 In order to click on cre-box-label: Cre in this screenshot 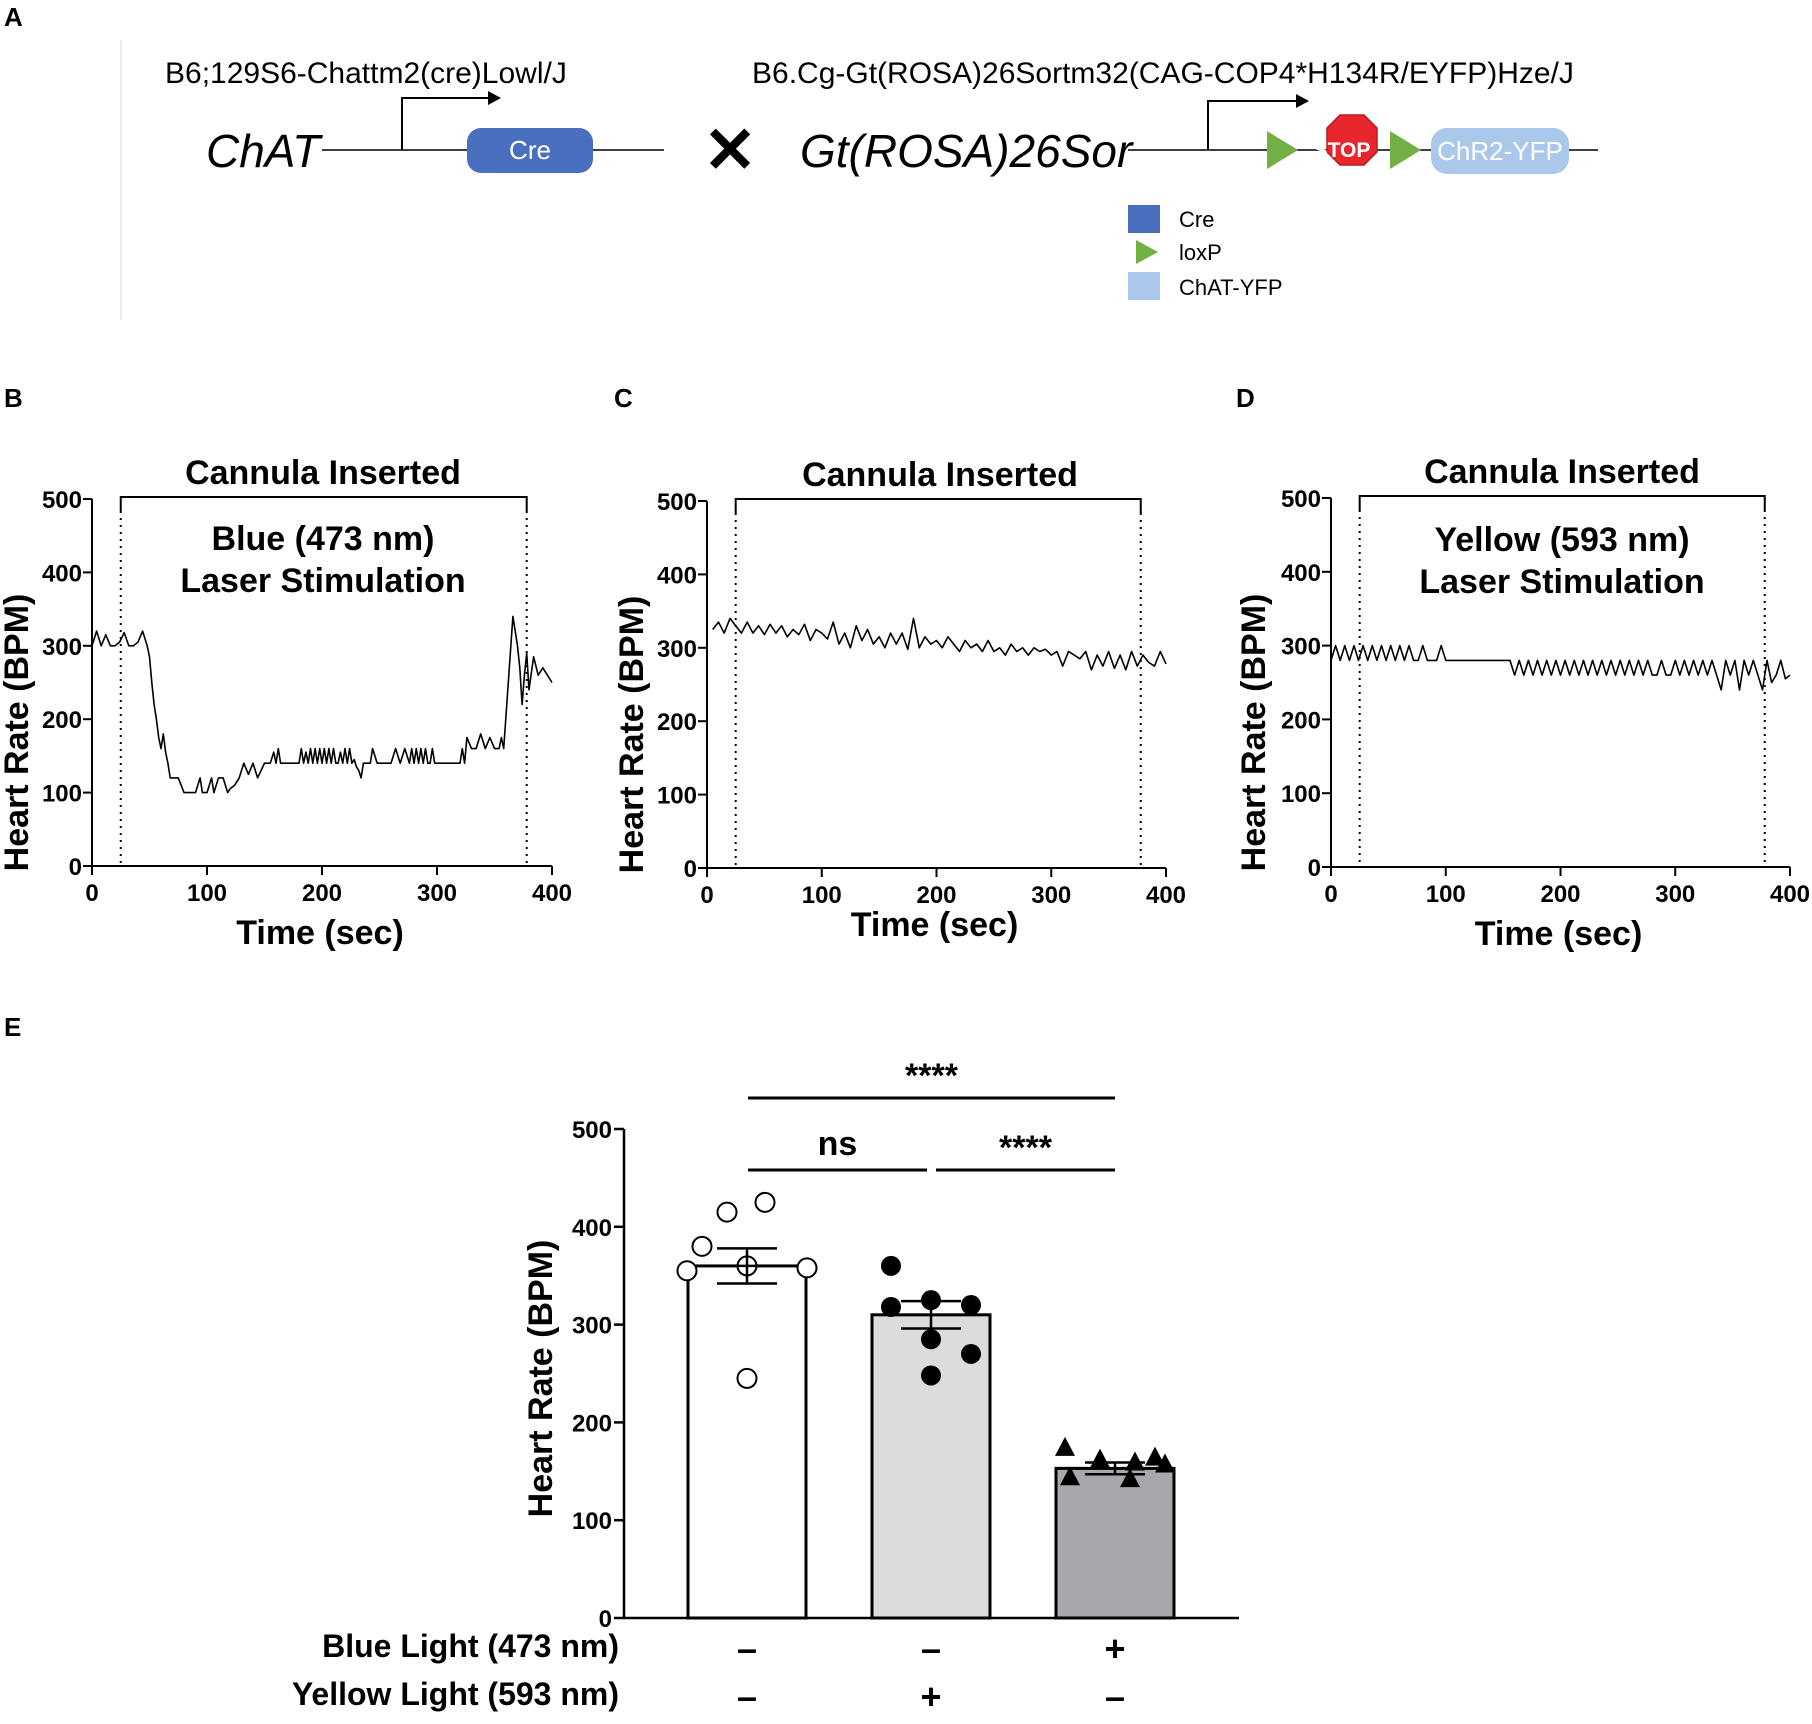, I will do `click(530, 150)`.